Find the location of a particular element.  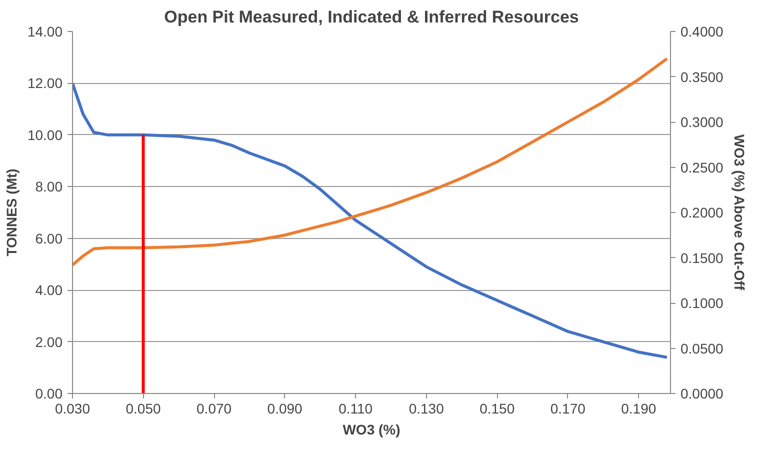

x-tick-label: 0.190 is located at coordinates (638, 408).